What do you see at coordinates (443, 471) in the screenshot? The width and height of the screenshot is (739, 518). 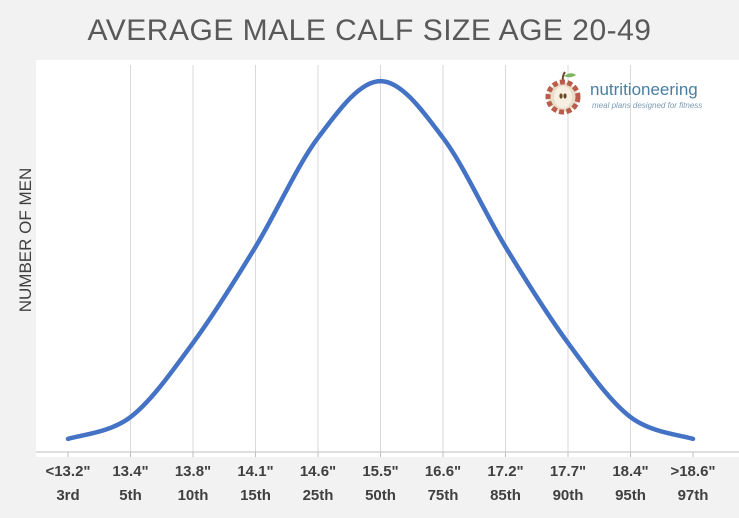 I see `x-tick-label-size: 16.6"` at bounding box center [443, 471].